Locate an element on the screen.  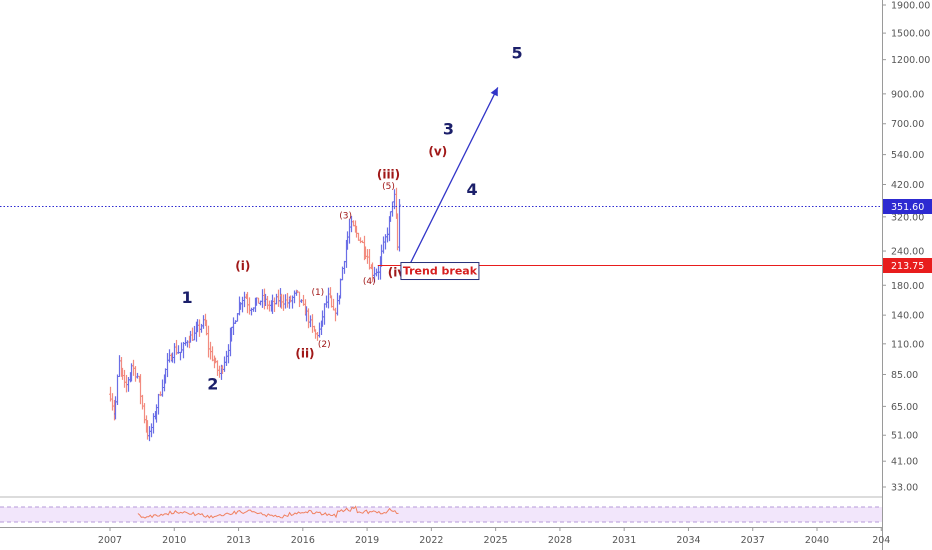
time-axis-label: 2010 is located at coordinates (174, 540).